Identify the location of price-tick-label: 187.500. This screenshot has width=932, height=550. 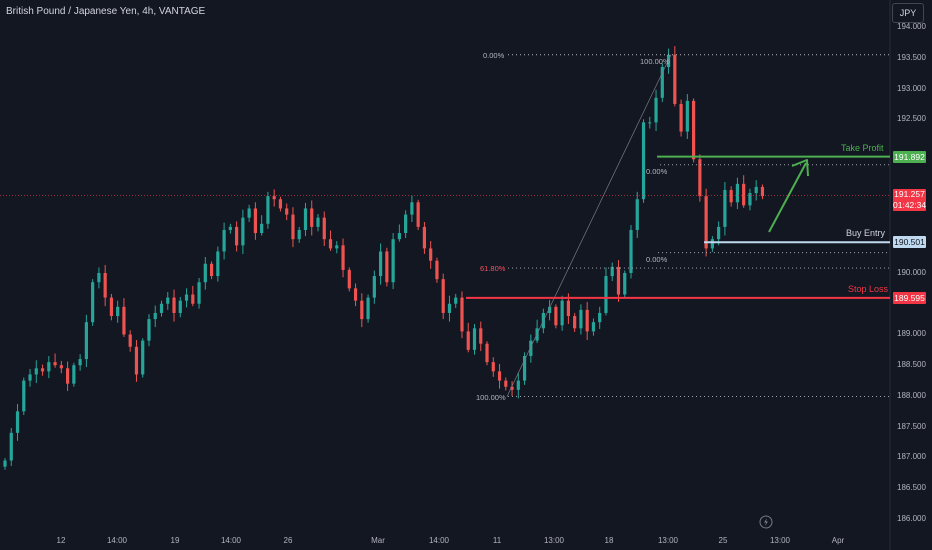
(911, 426).